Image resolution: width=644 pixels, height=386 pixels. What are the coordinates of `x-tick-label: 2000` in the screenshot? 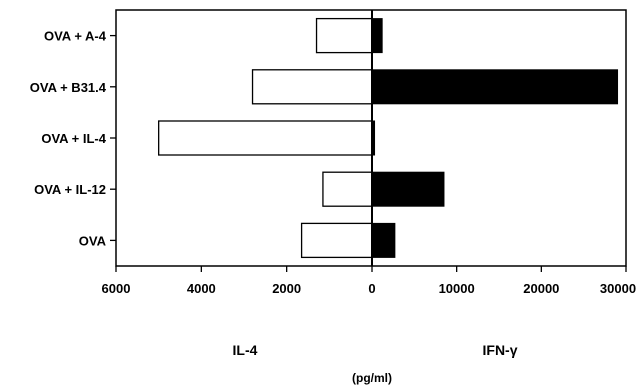 It's located at (286, 288).